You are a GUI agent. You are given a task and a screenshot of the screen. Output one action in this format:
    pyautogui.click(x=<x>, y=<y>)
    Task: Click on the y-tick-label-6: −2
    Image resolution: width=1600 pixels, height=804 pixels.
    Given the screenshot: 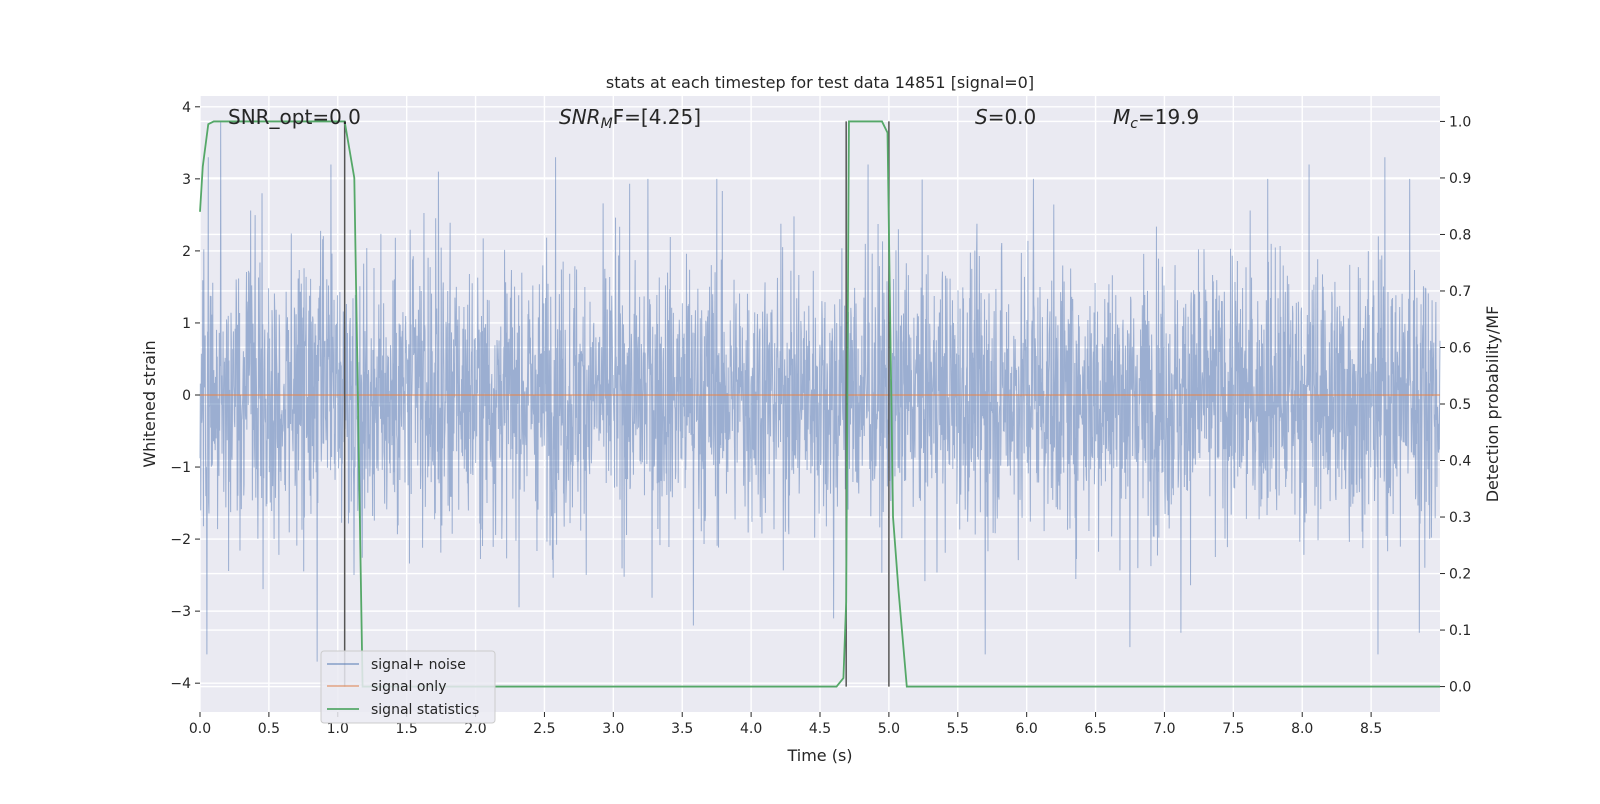 What is the action you would take?
    pyautogui.click(x=180, y=540)
    